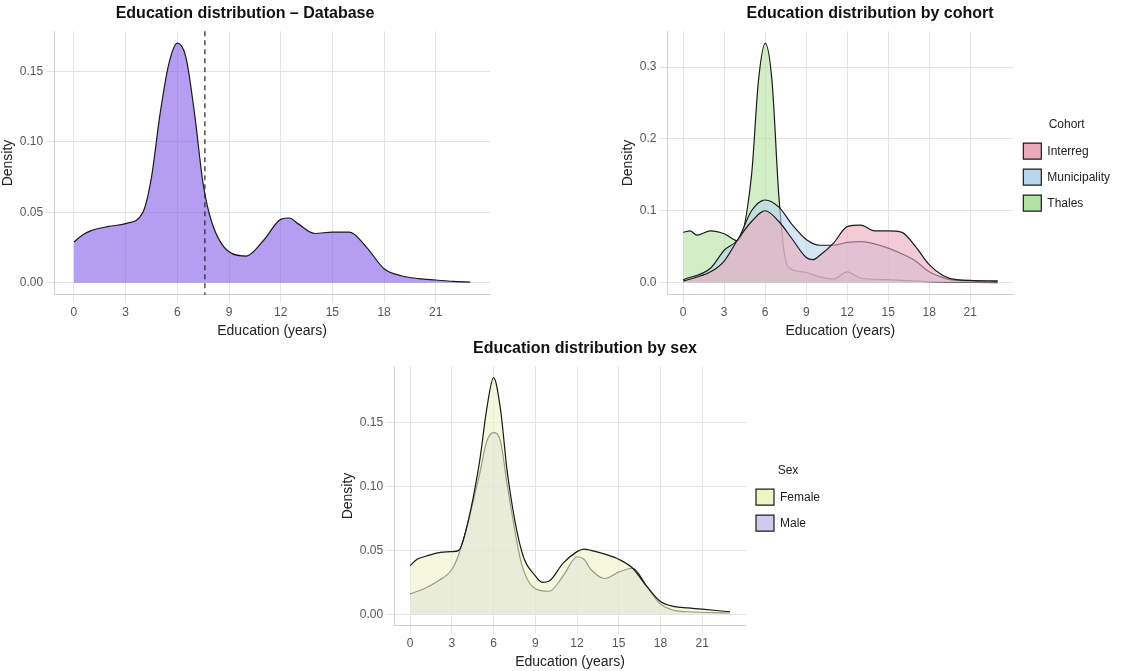 Image resolution: width=1136 pixels, height=671 pixels. Describe the element at coordinates (870, 13) in the screenshot. I see `chart-title: Education distribution by cohort` at that location.